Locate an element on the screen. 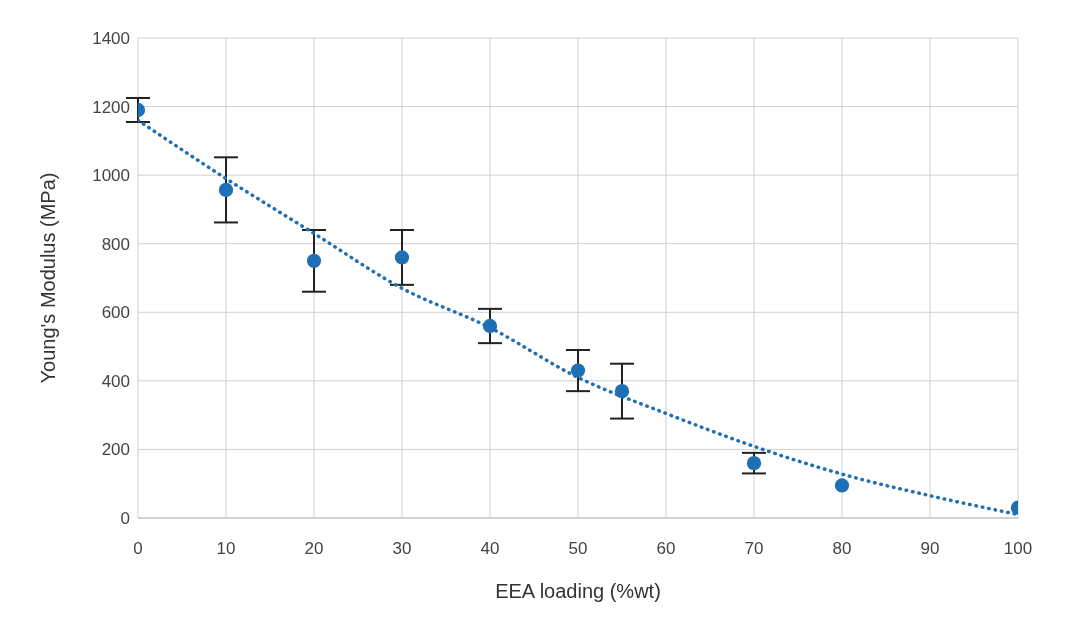 The height and width of the screenshot is (631, 1070). x-tick-label: 100 is located at coordinates (1018, 549).